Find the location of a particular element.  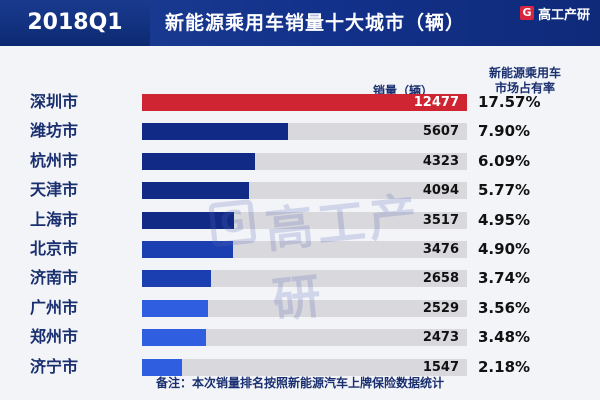

chart-title: 新能源乘用车销量十大城市（辆） is located at coordinates (315, 23).